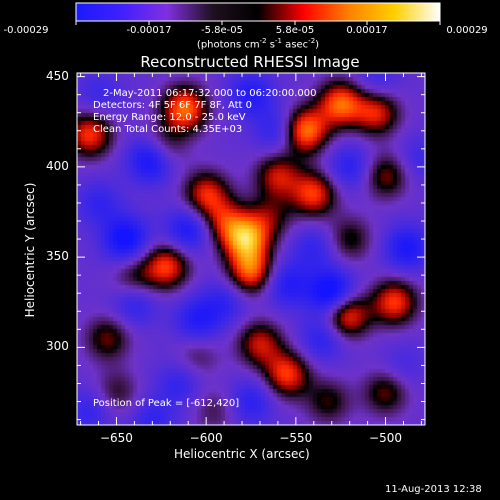 The width and height of the screenshot is (500, 500). Describe the element at coordinates (258, 12) in the screenshot. I see `colorbar-gradient` at that location.